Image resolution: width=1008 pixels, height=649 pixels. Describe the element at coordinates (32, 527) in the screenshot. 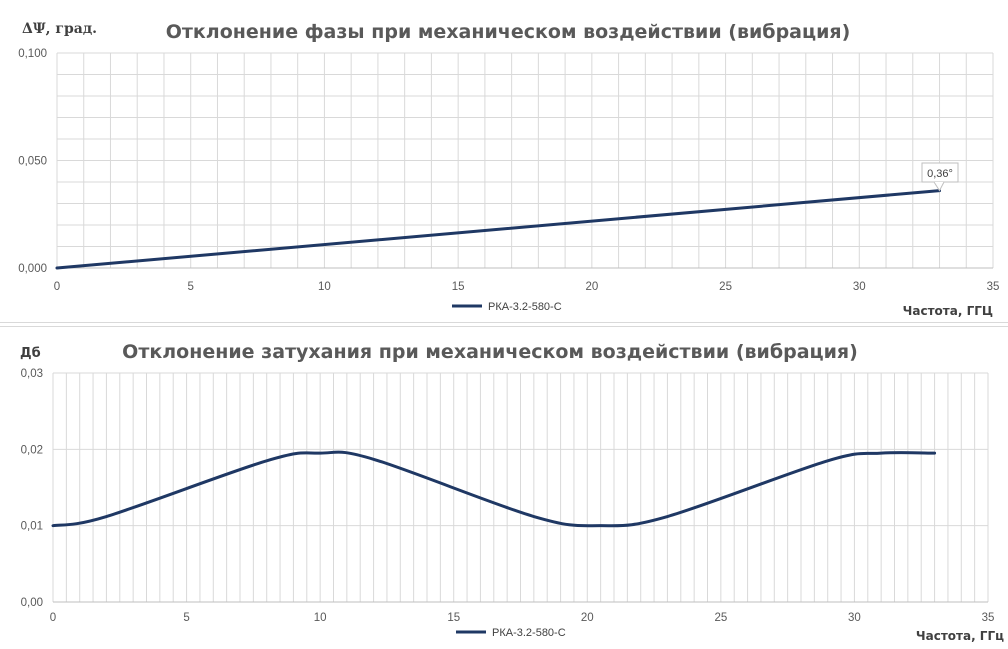

I see `y-tick-label: 0,01` at that location.